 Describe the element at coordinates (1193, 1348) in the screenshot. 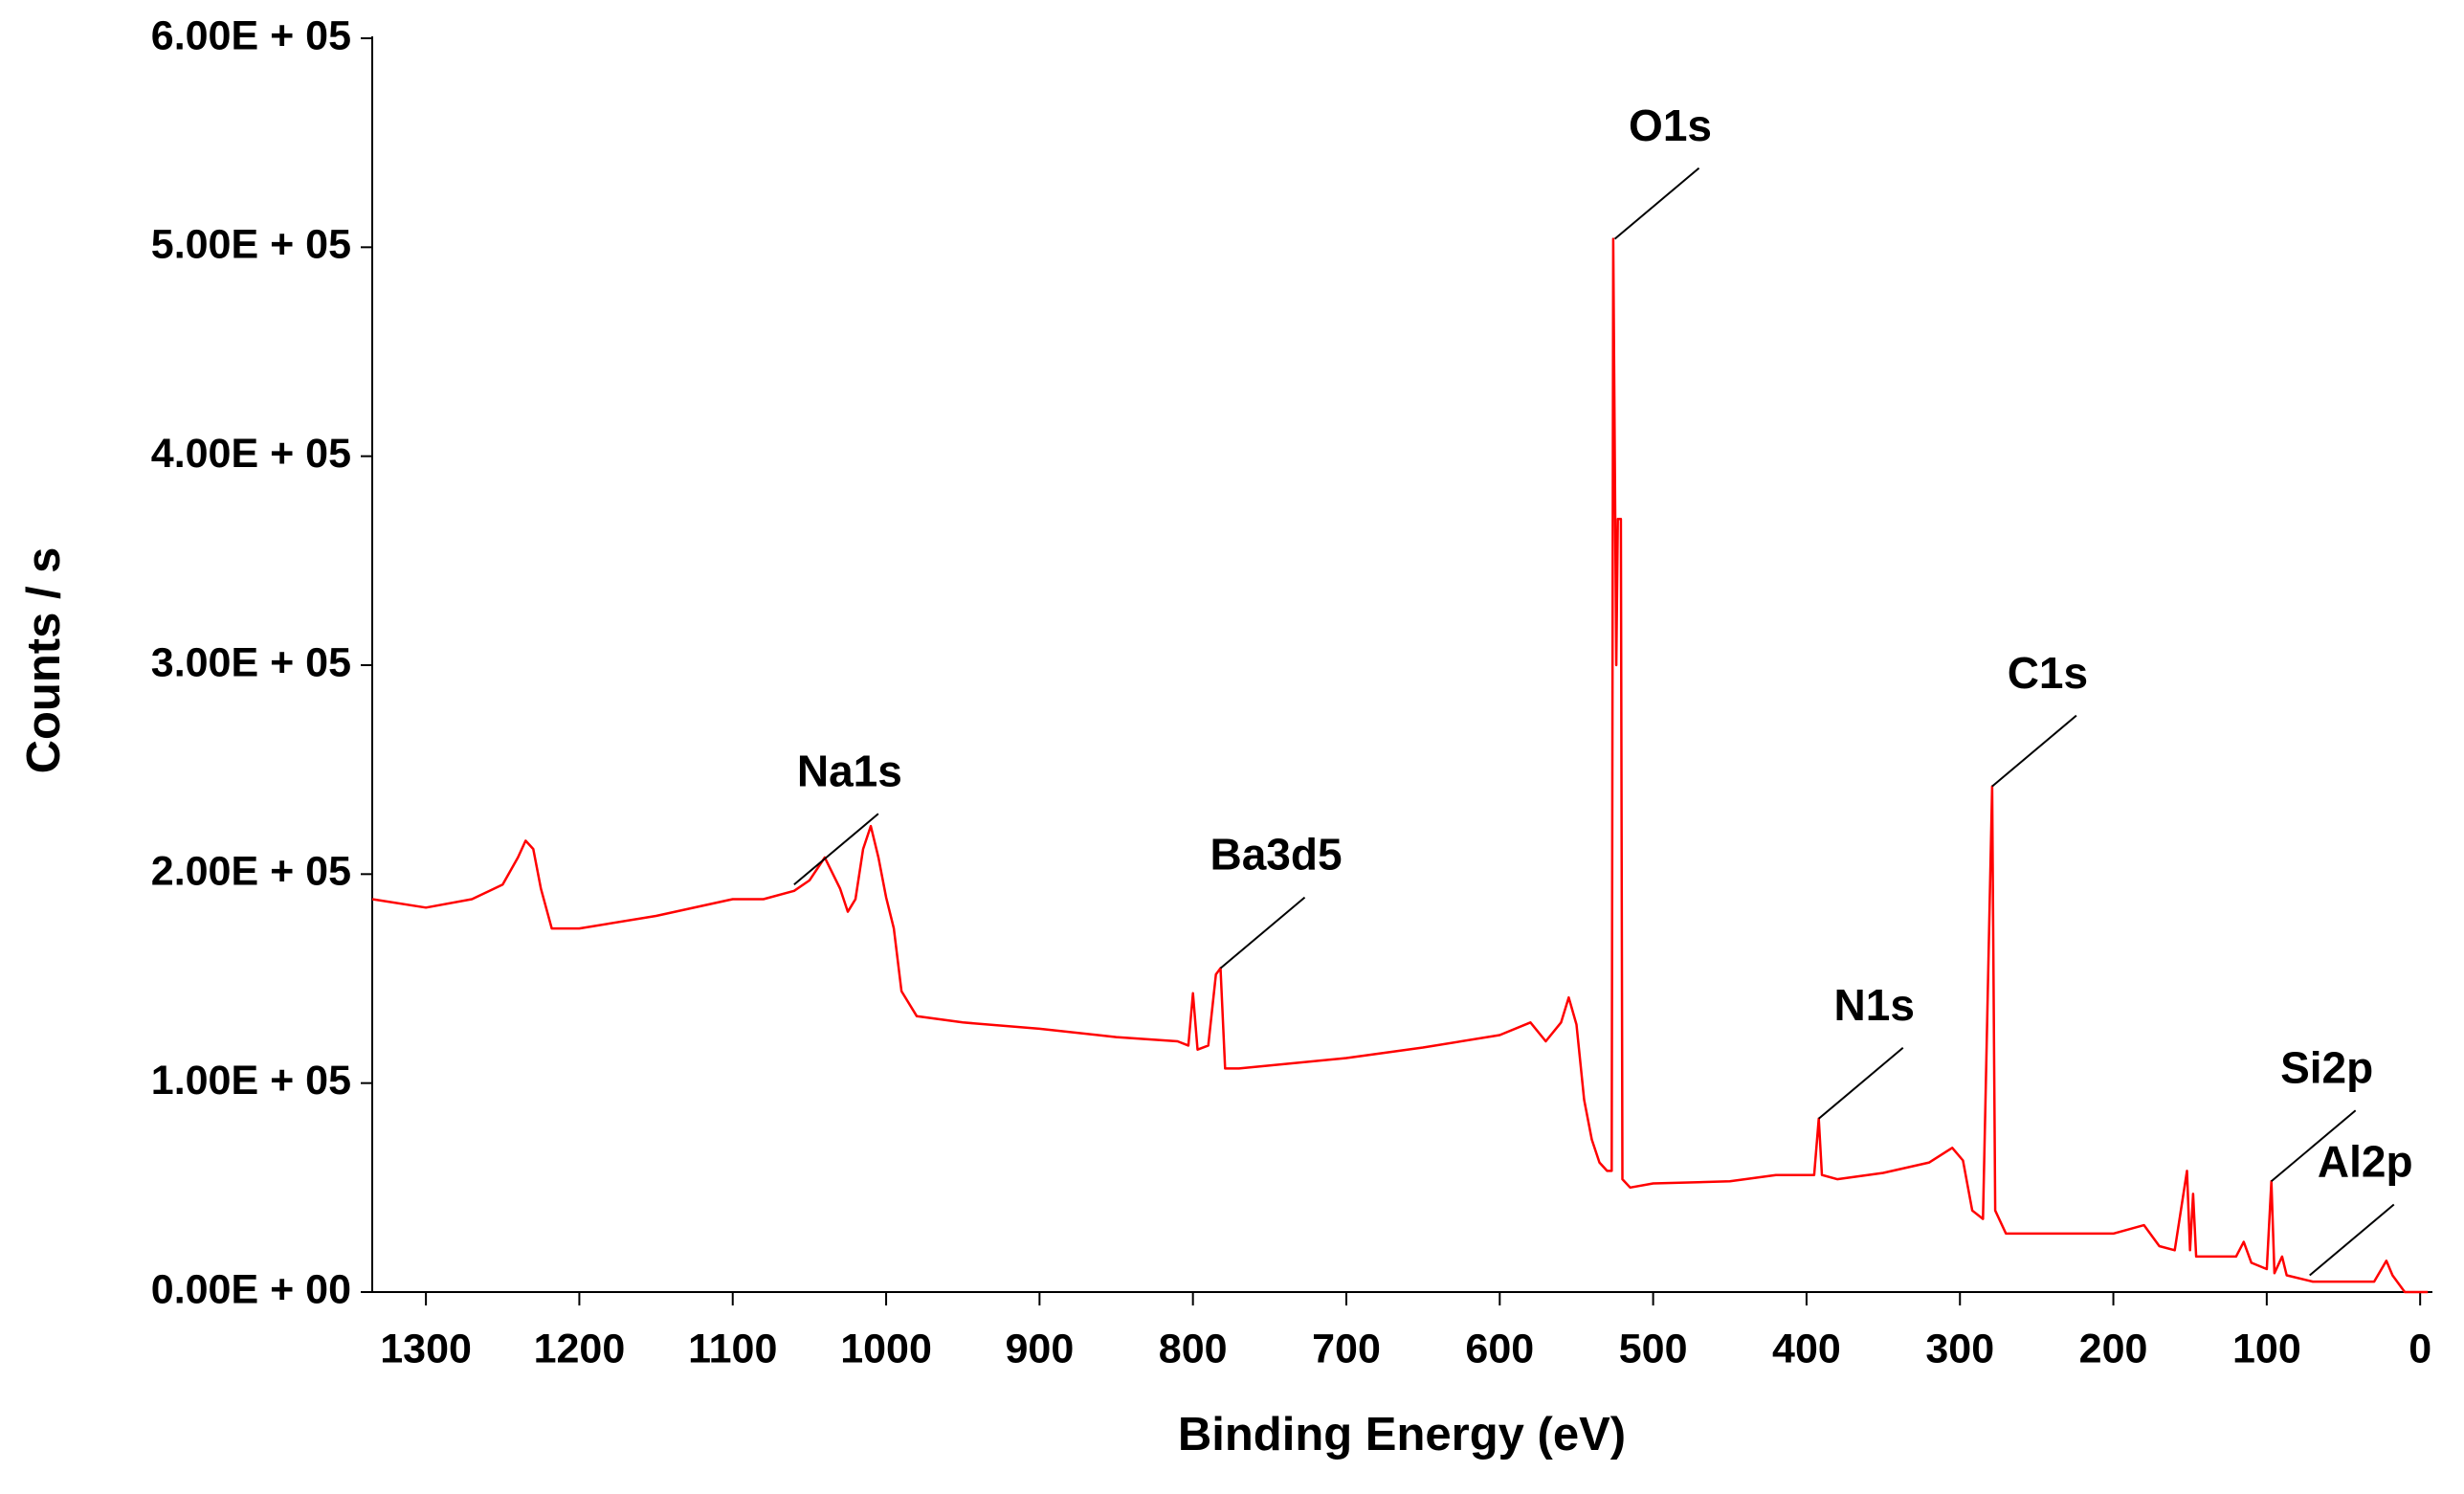

I see `x-tick-label: 800` at that location.